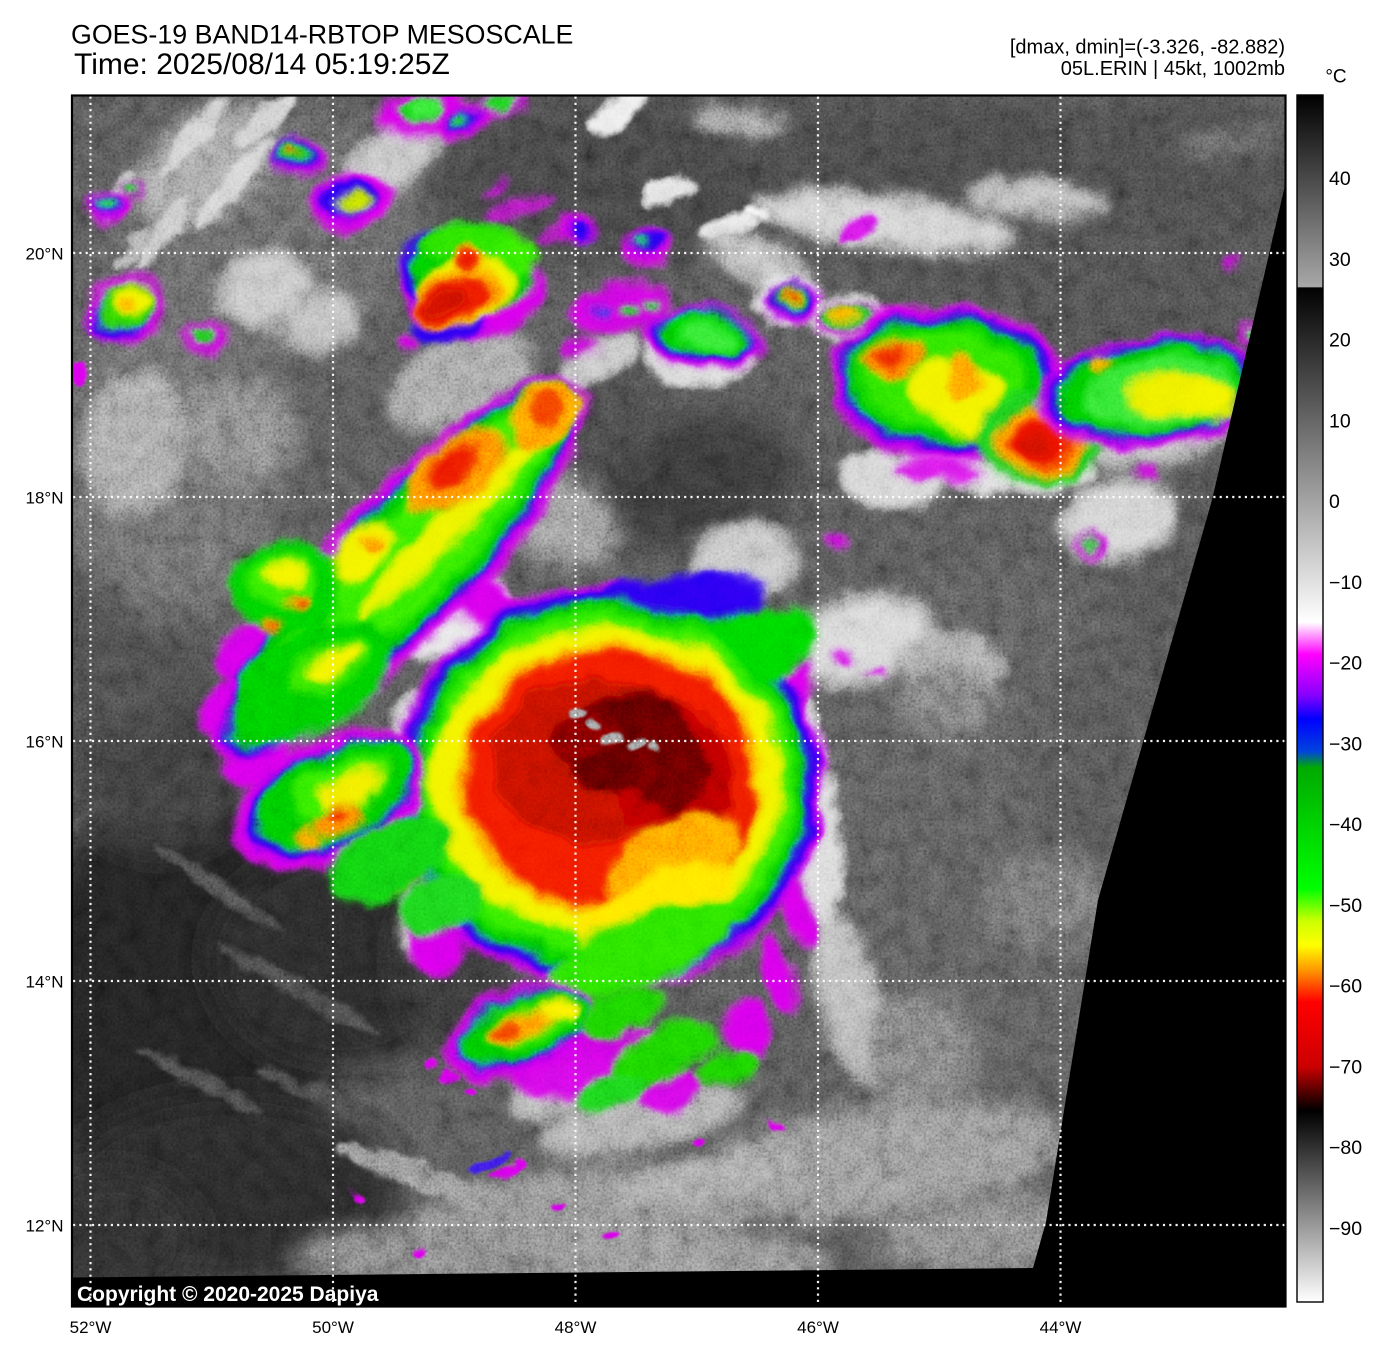  I want to click on svg-text: °C, so click(1335, 77).